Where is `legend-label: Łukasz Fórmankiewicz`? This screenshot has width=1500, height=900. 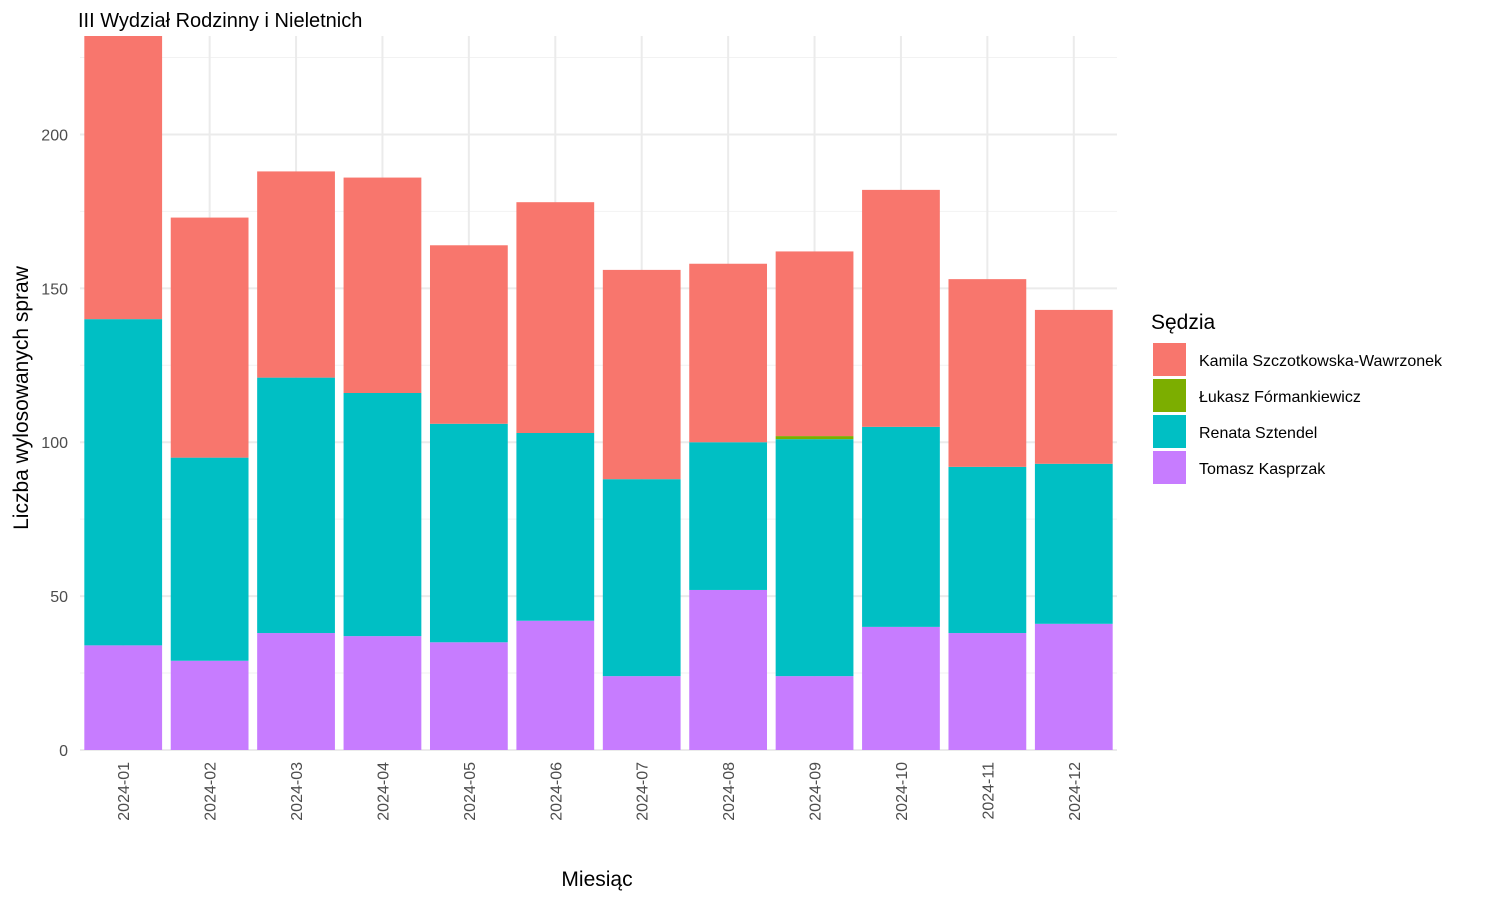
legend-label: Łukasz Fórmankiewicz is located at coordinates (1280, 397).